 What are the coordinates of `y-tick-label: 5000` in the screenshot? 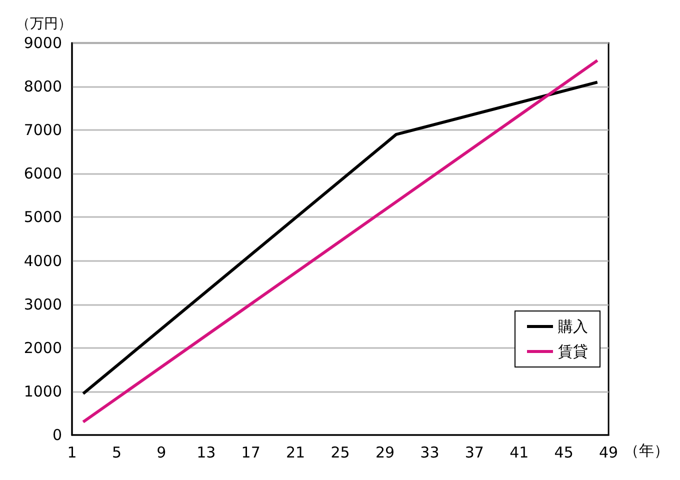 It's located at (43, 217).